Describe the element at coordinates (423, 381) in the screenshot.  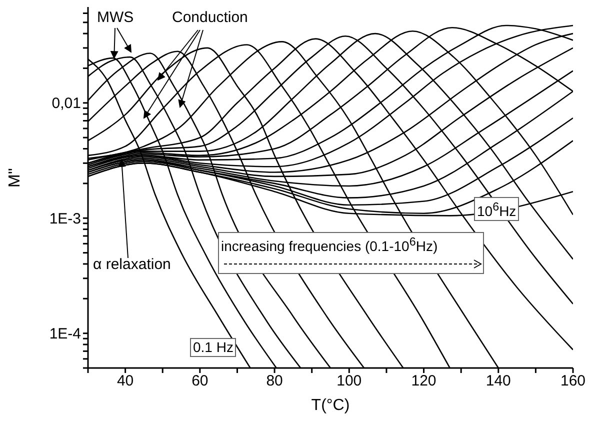
I see `x-tick-label: 120` at that location.